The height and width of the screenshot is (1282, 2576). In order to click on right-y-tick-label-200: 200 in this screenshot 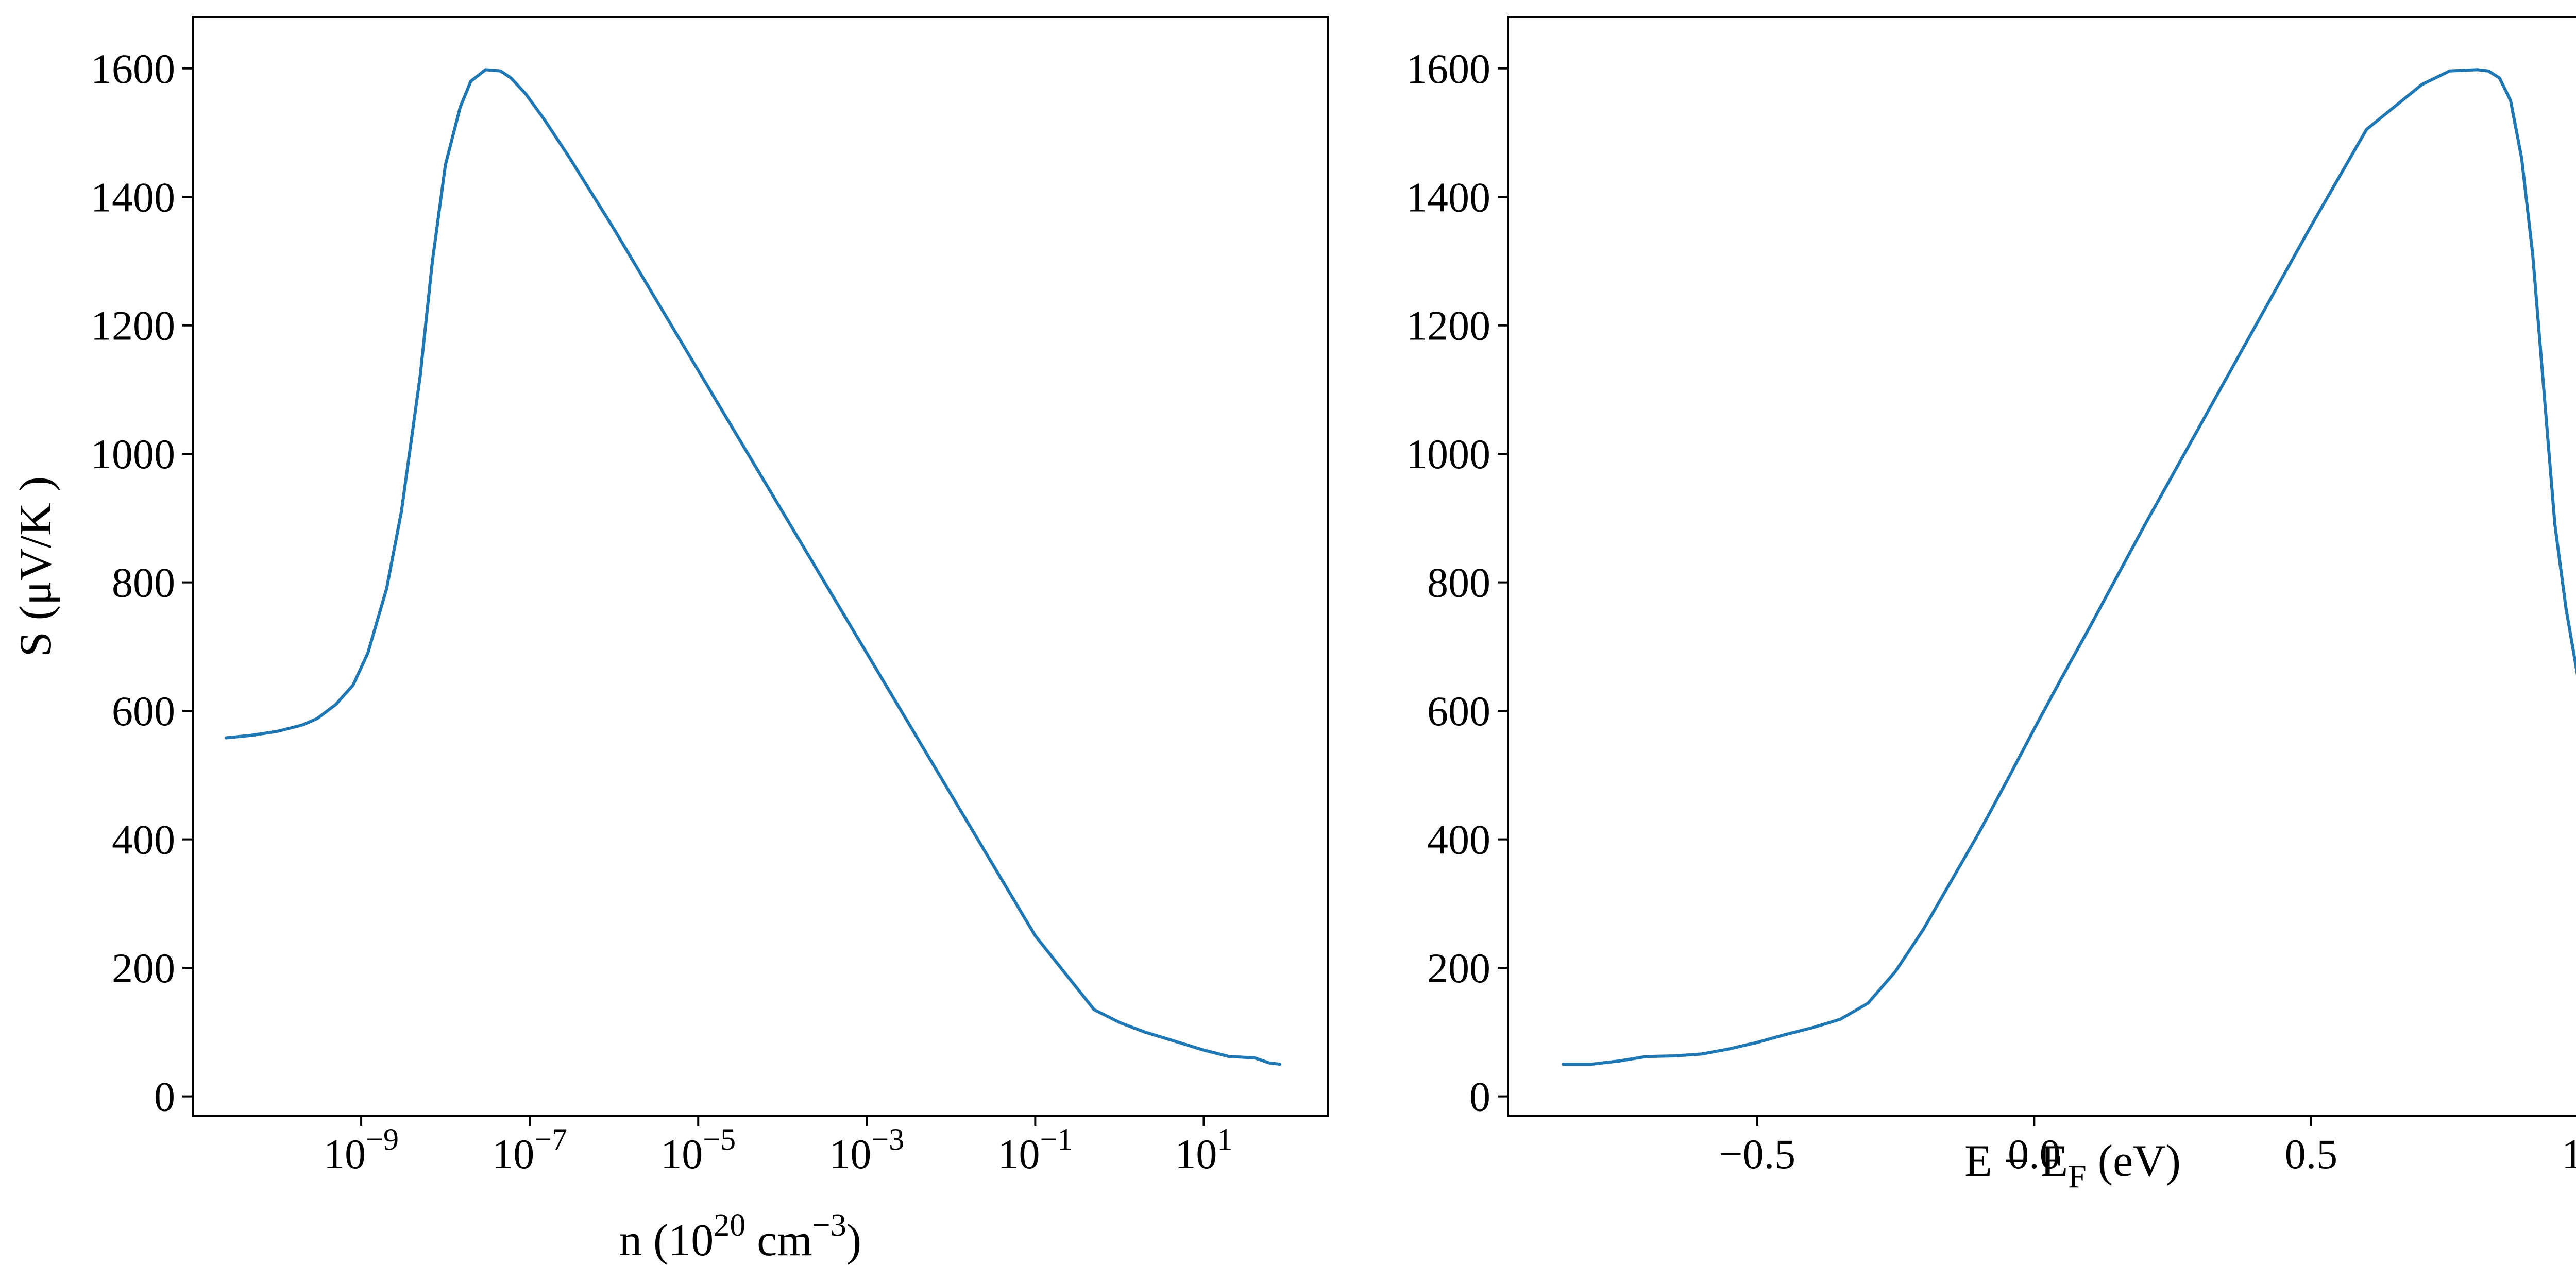, I will do `click(1458, 968)`.